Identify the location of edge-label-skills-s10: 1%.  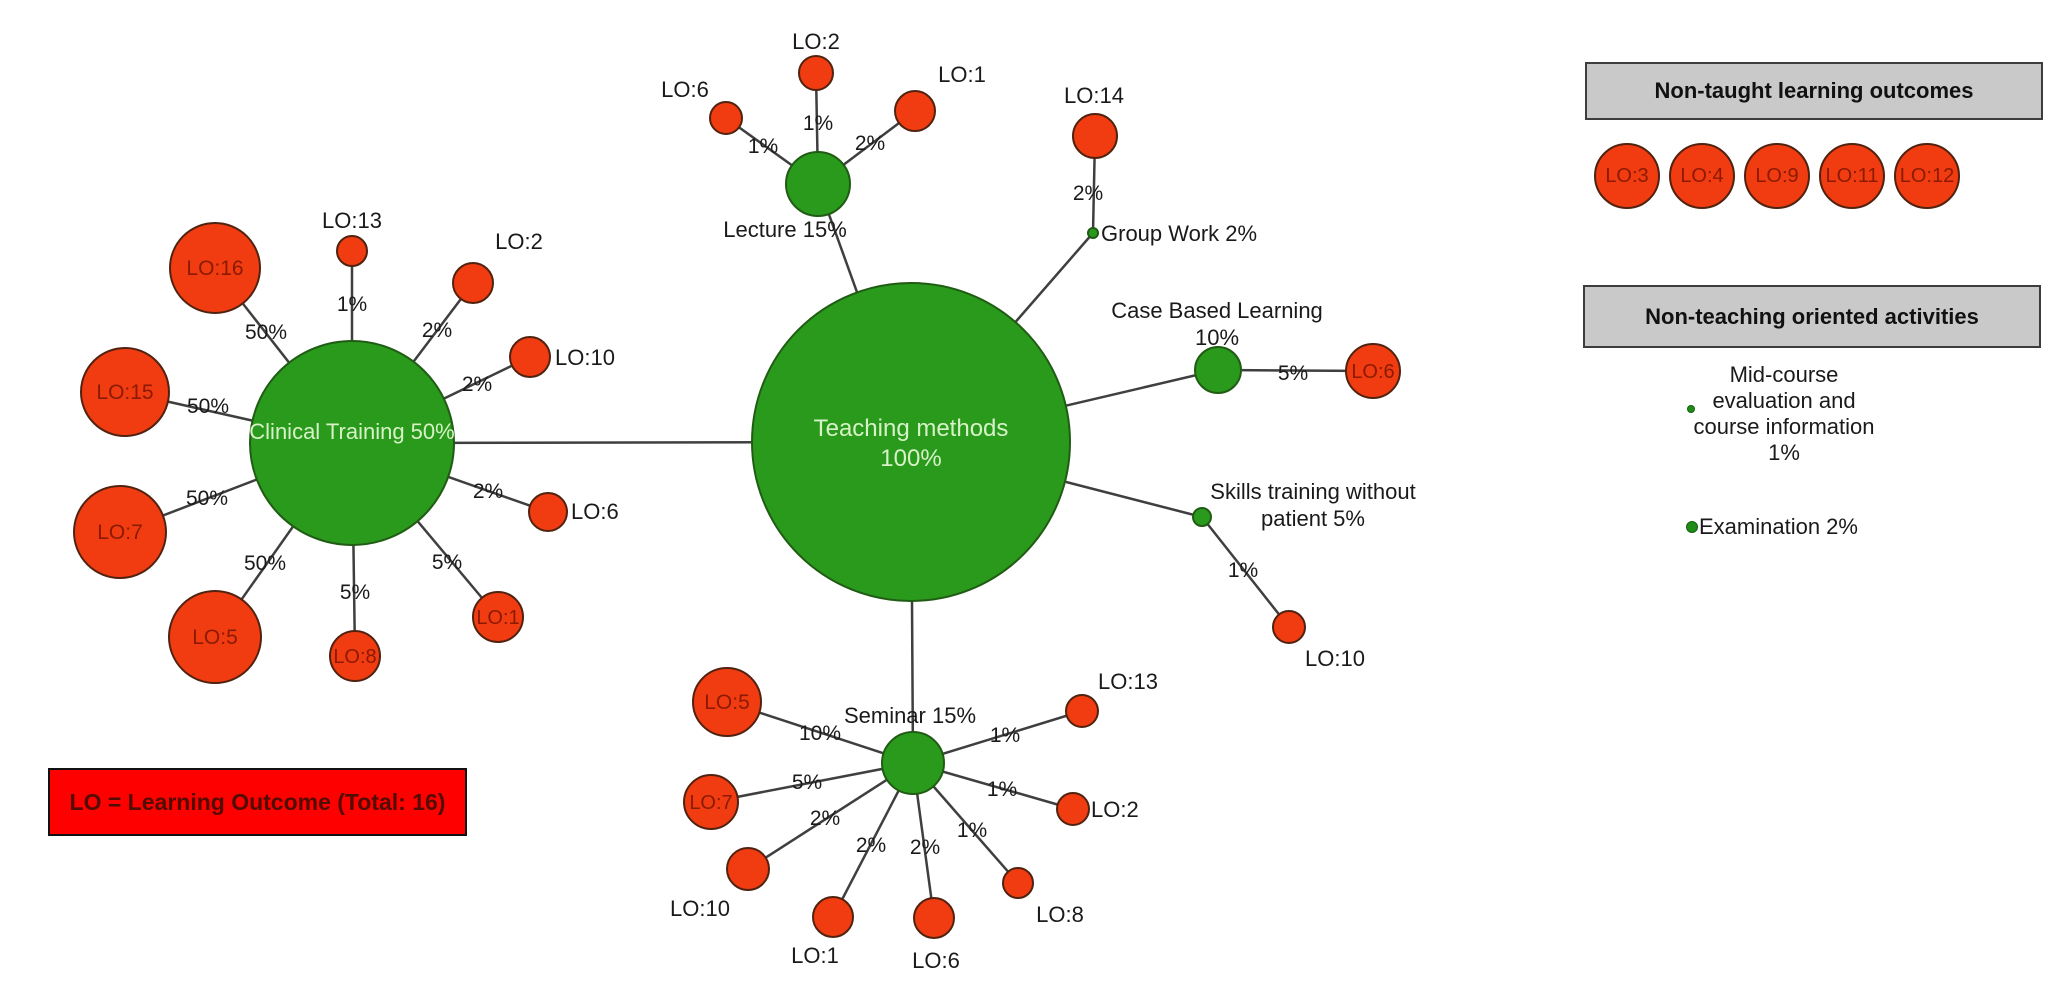
(1243, 570).